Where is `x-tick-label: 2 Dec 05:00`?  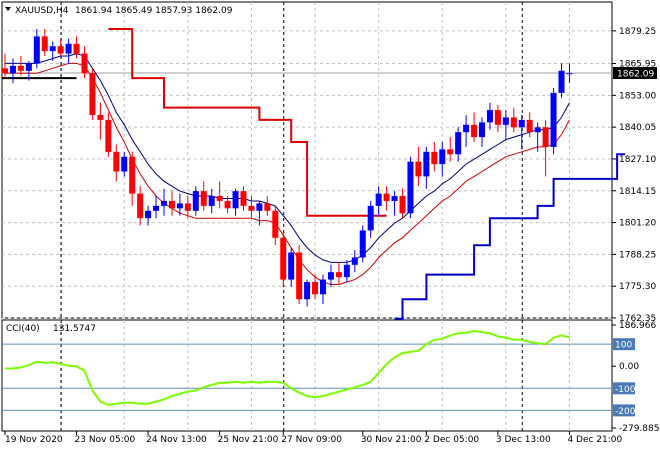
x-tick-label: 2 Dec 05:00 is located at coordinates (451, 440).